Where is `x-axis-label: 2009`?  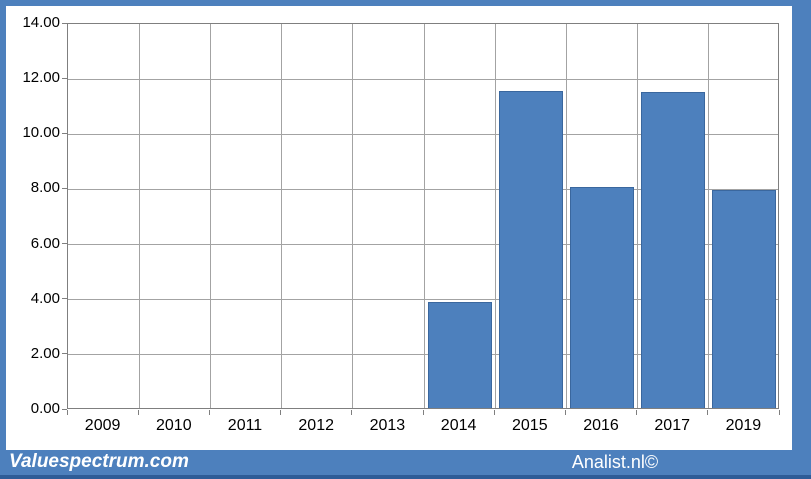 x-axis-label: 2009 is located at coordinates (102, 425).